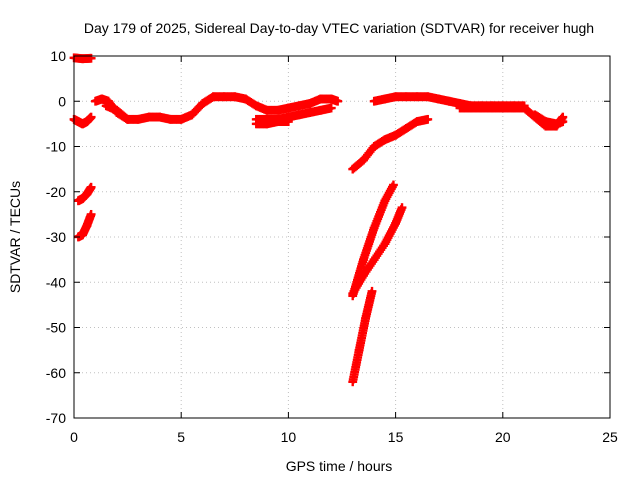 The width and height of the screenshot is (640, 480). I want to click on y-tick-label: -20, so click(56, 192).